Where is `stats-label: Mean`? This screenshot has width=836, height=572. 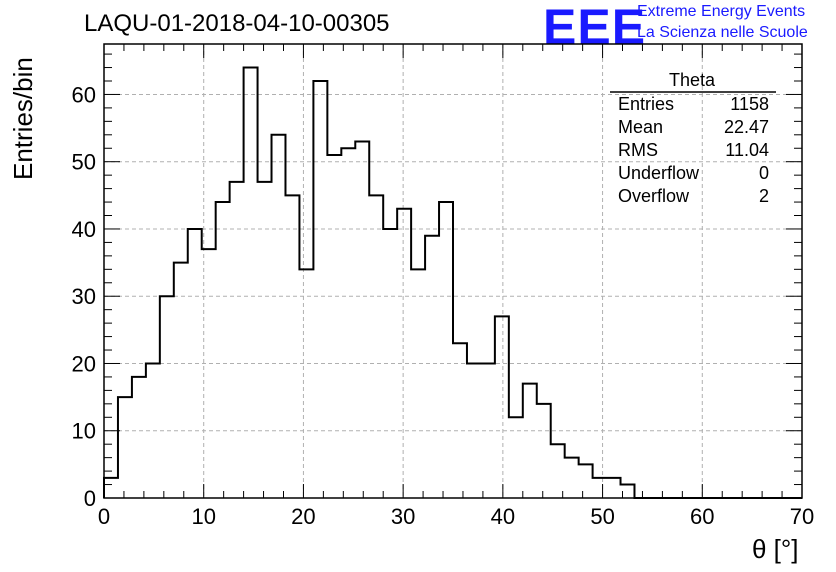
stats-label: Mean is located at coordinates (640, 127).